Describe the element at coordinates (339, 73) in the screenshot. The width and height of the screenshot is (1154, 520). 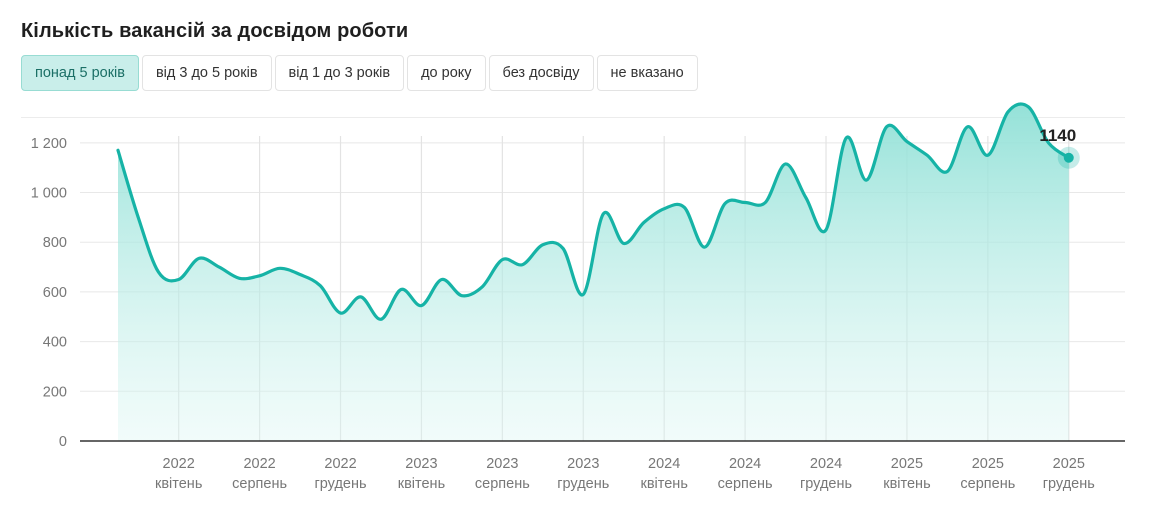
I see `tab-1-to-3-years: від 1 до 3 років` at that location.